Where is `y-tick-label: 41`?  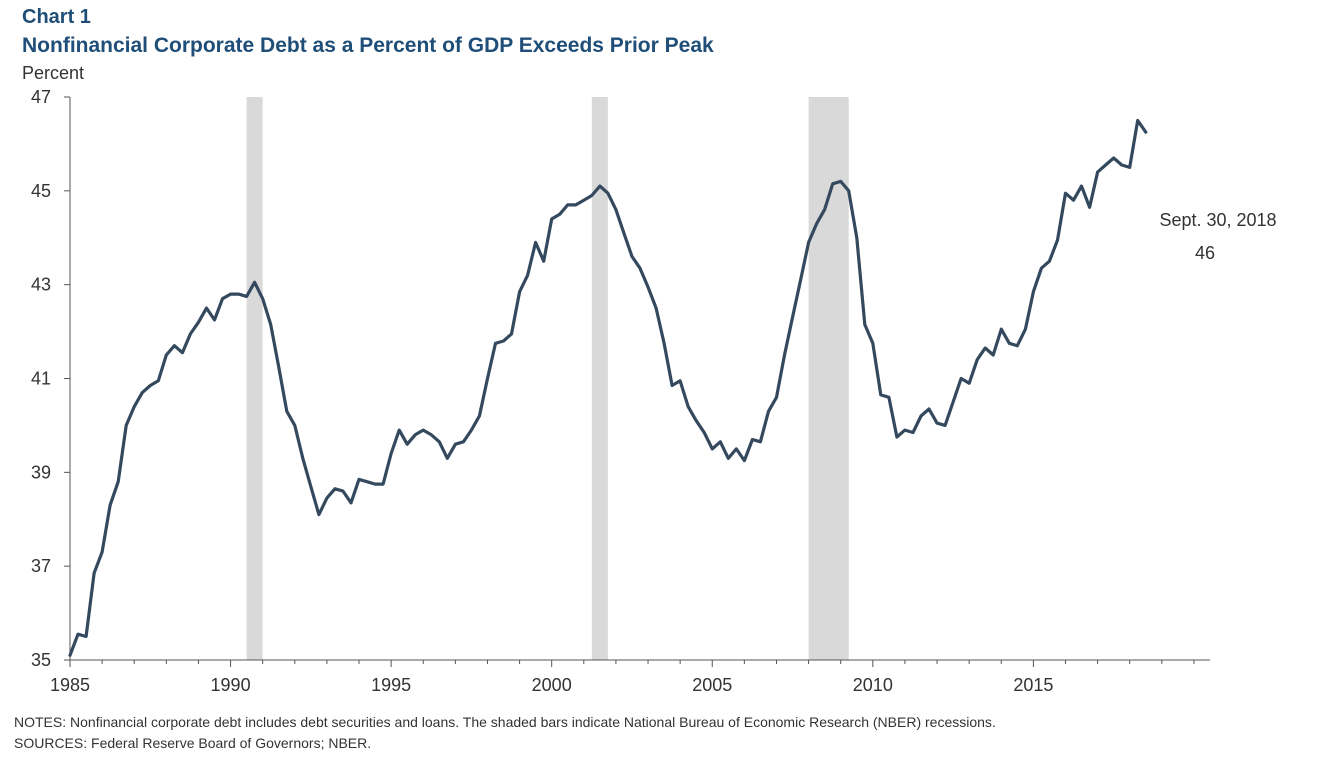 y-tick-label: 41 is located at coordinates (41, 379).